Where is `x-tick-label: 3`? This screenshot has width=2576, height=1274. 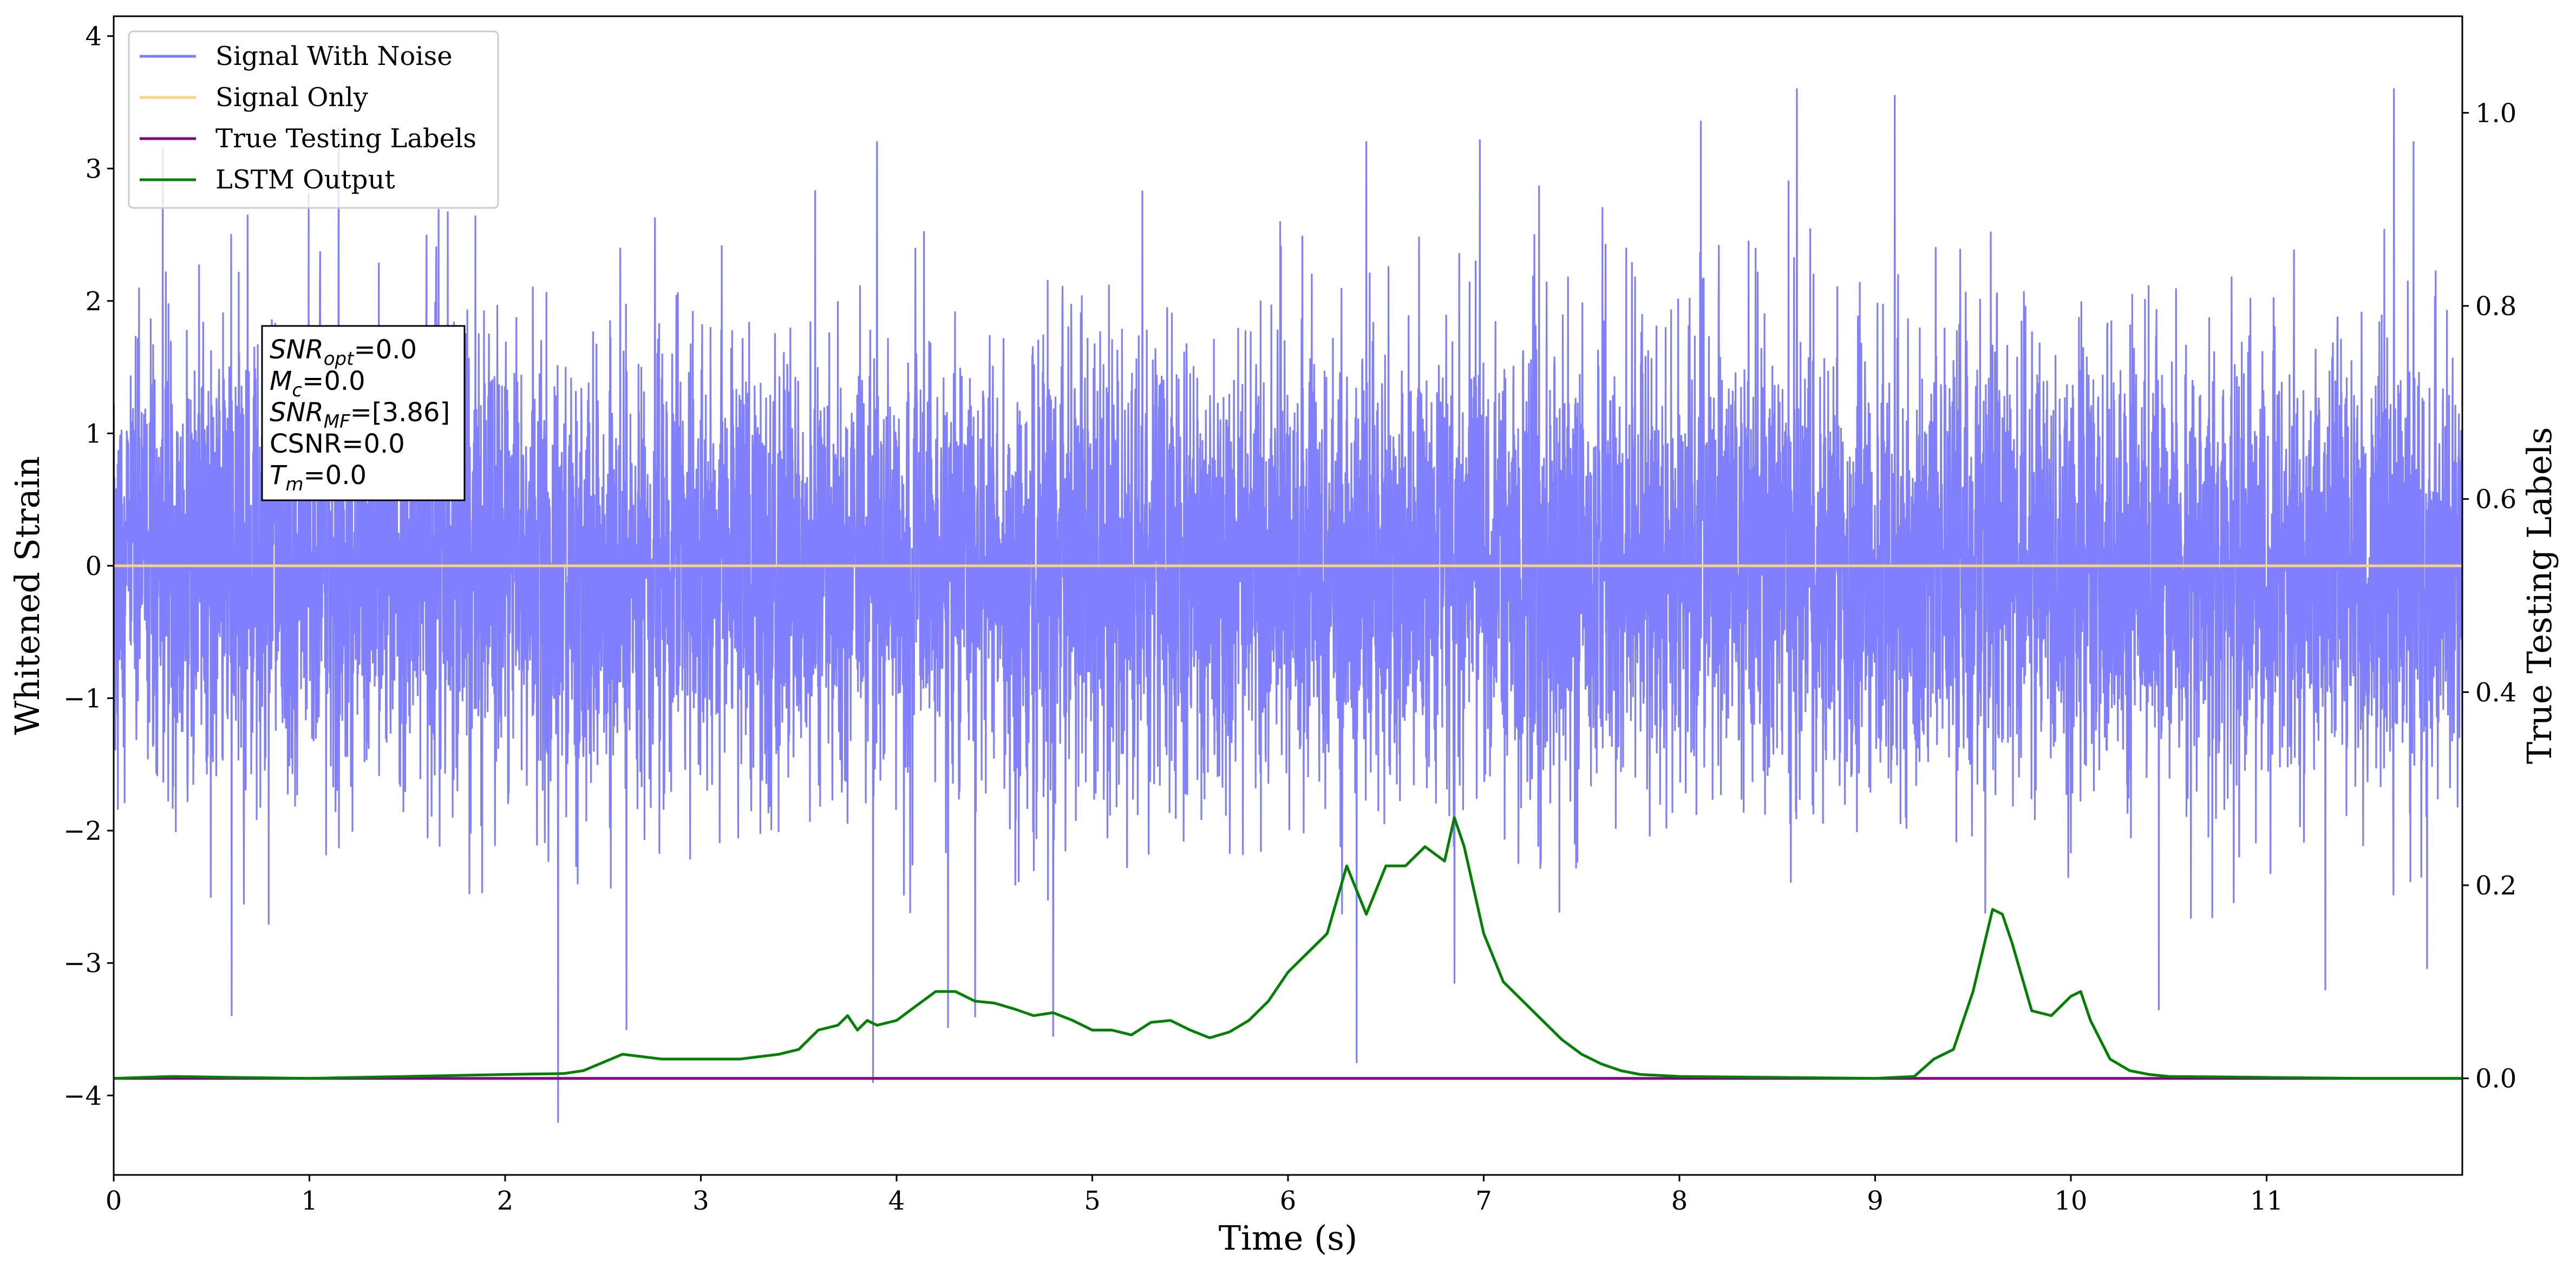
x-tick-label: 3 is located at coordinates (700, 1201).